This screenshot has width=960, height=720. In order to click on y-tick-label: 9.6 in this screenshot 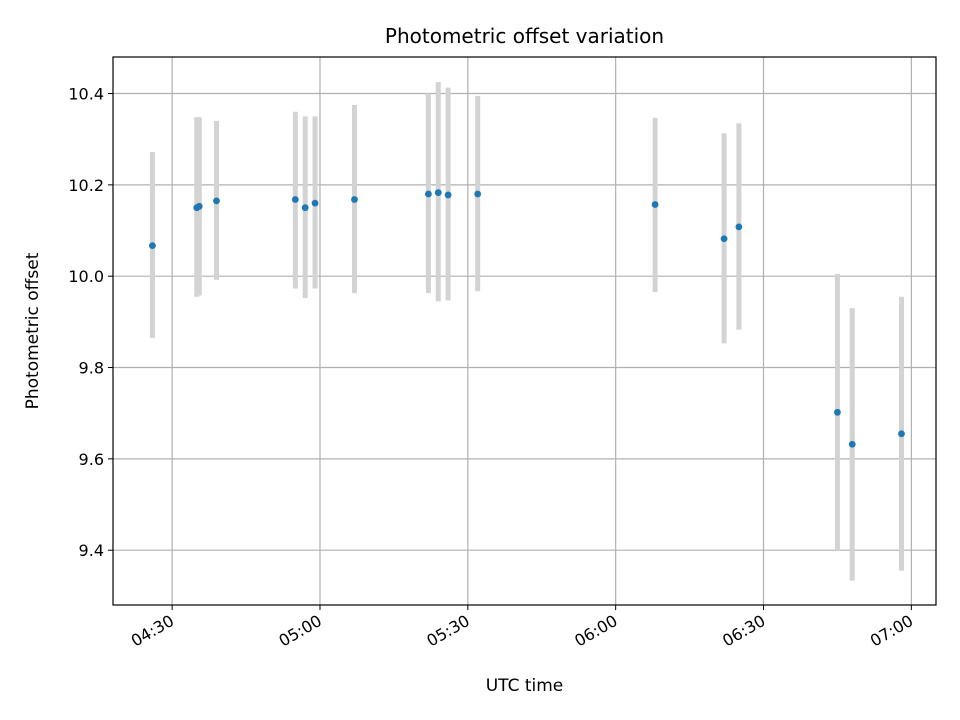, I will do `click(91, 459)`.